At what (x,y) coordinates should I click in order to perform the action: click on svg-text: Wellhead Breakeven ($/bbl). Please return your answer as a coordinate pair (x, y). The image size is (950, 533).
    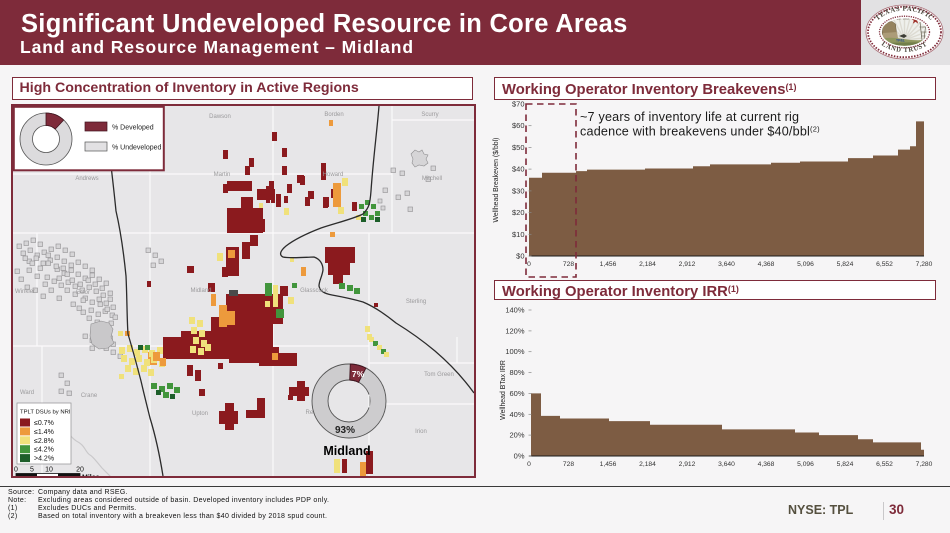
    Looking at the image, I should click on (496, 180).